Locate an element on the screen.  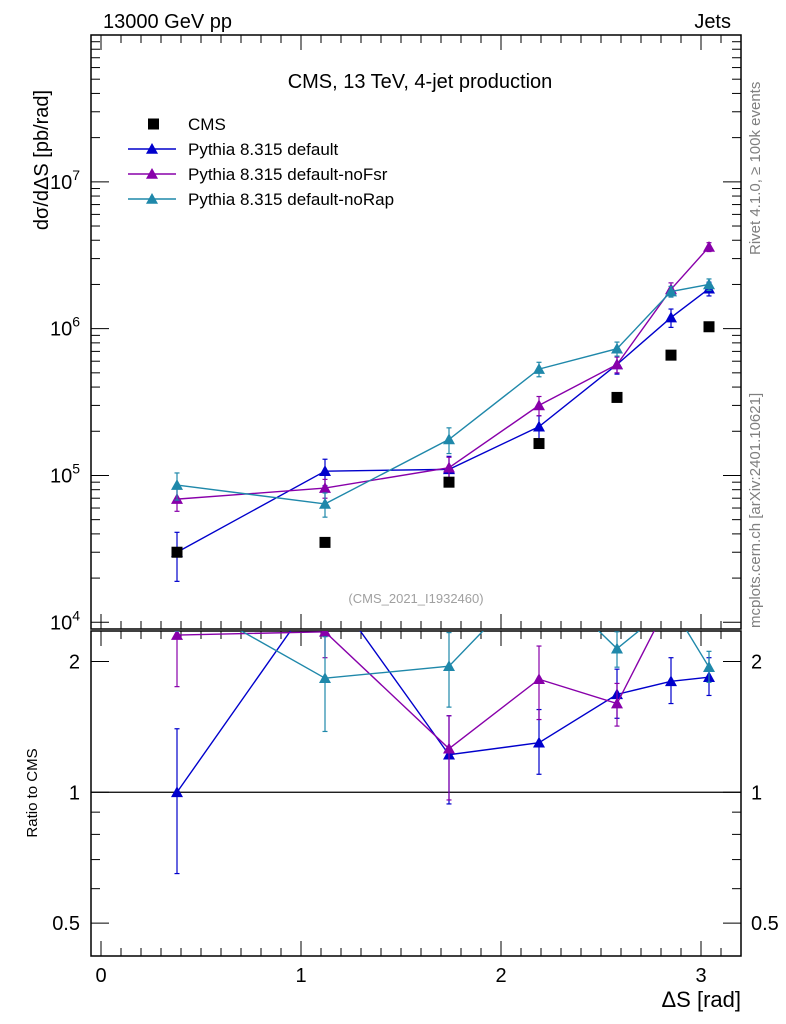
ratio-tick-label: 2 is located at coordinates (74, 662).